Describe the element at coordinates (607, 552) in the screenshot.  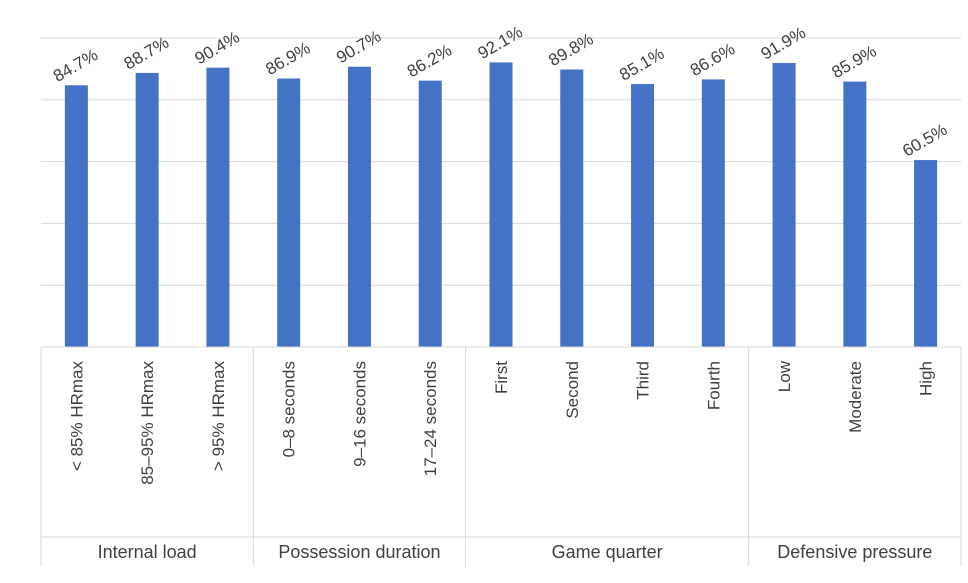
I see `group-label: Game quarter` at that location.